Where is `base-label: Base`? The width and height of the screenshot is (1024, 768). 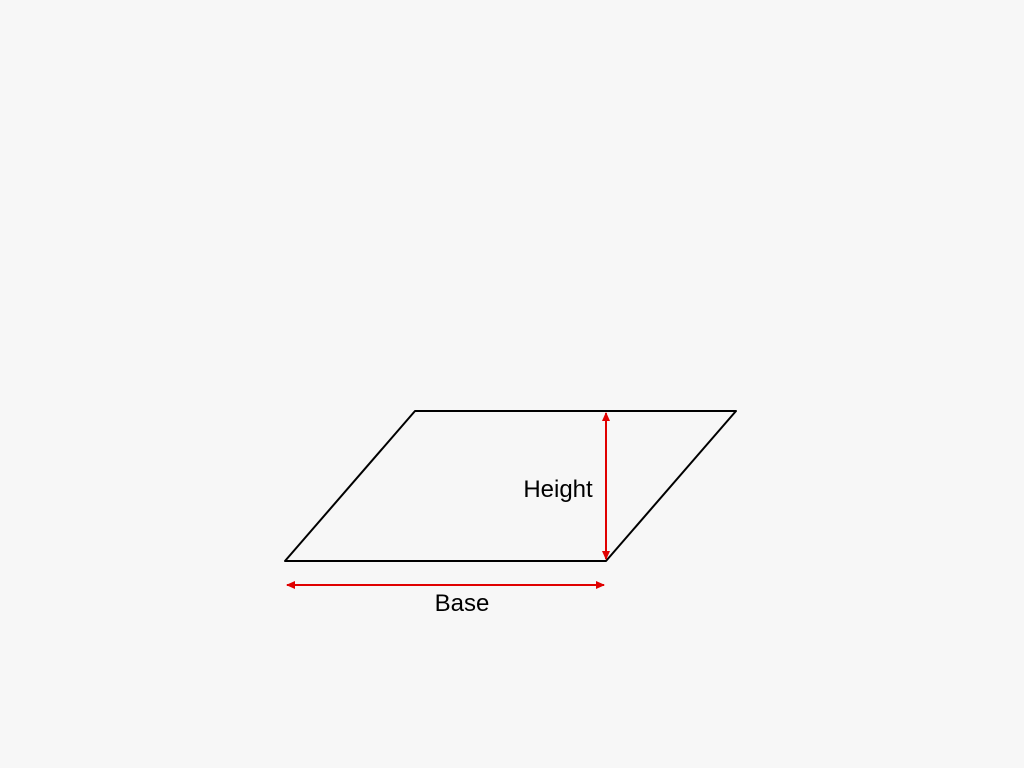 base-label: Base is located at coordinates (462, 603).